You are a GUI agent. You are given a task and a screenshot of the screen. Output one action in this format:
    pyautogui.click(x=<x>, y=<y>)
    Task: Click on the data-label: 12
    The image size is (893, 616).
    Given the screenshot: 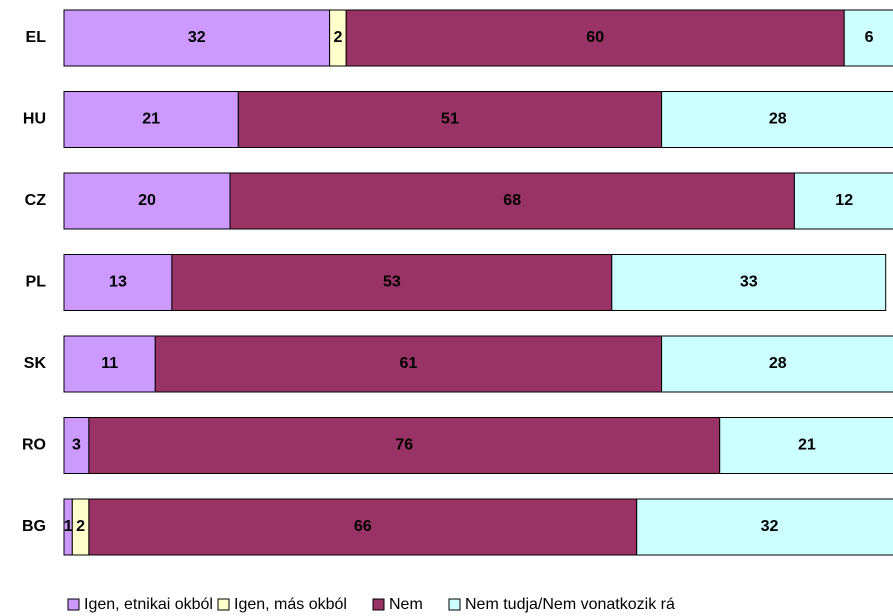 What is the action you would take?
    pyautogui.click(x=844, y=200)
    